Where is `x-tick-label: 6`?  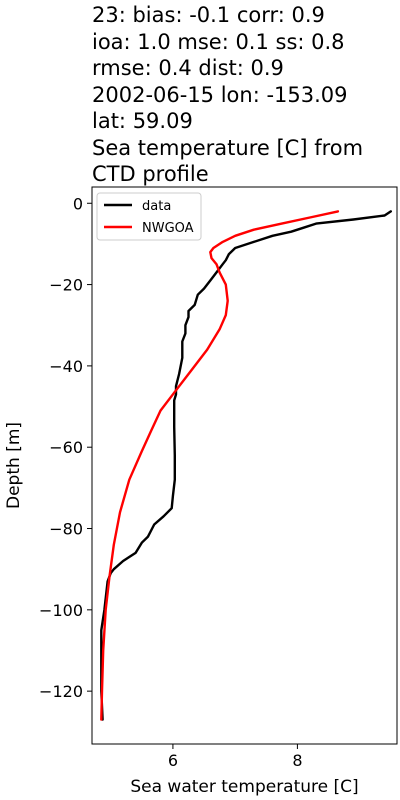
x-tick-label: 6 is located at coordinates (173, 760).